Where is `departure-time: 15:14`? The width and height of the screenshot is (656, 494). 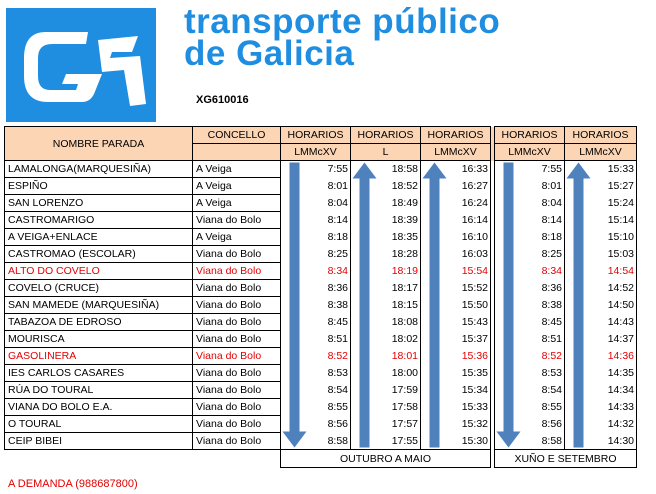 departure-time: 15:14 is located at coordinates (600, 220).